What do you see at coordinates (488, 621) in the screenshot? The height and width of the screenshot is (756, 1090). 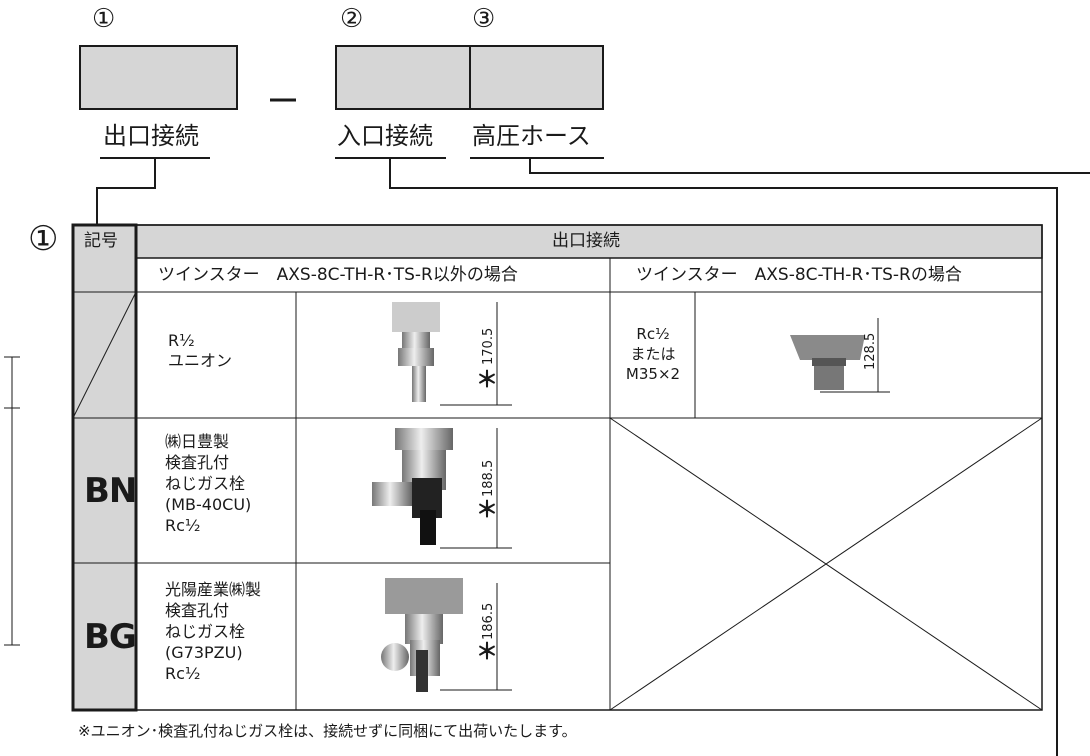 I see `dimension: 186.5` at bounding box center [488, 621].